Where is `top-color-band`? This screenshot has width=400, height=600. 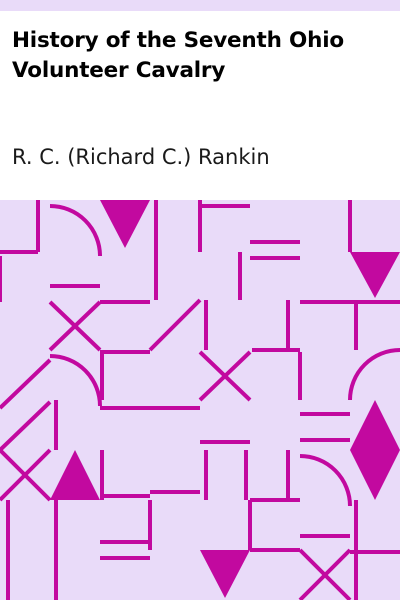 top-color-band is located at coordinates (200, 5).